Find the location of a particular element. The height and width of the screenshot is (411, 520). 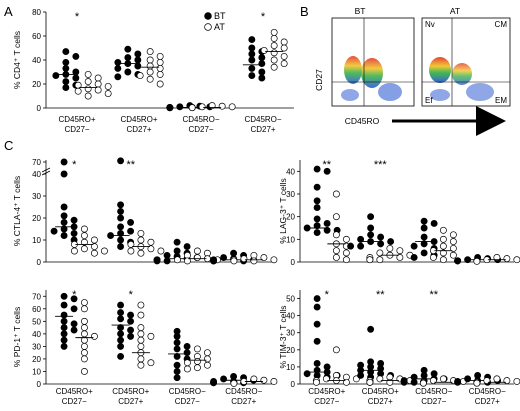

legend: BT AT is located at coordinates (215, 21).